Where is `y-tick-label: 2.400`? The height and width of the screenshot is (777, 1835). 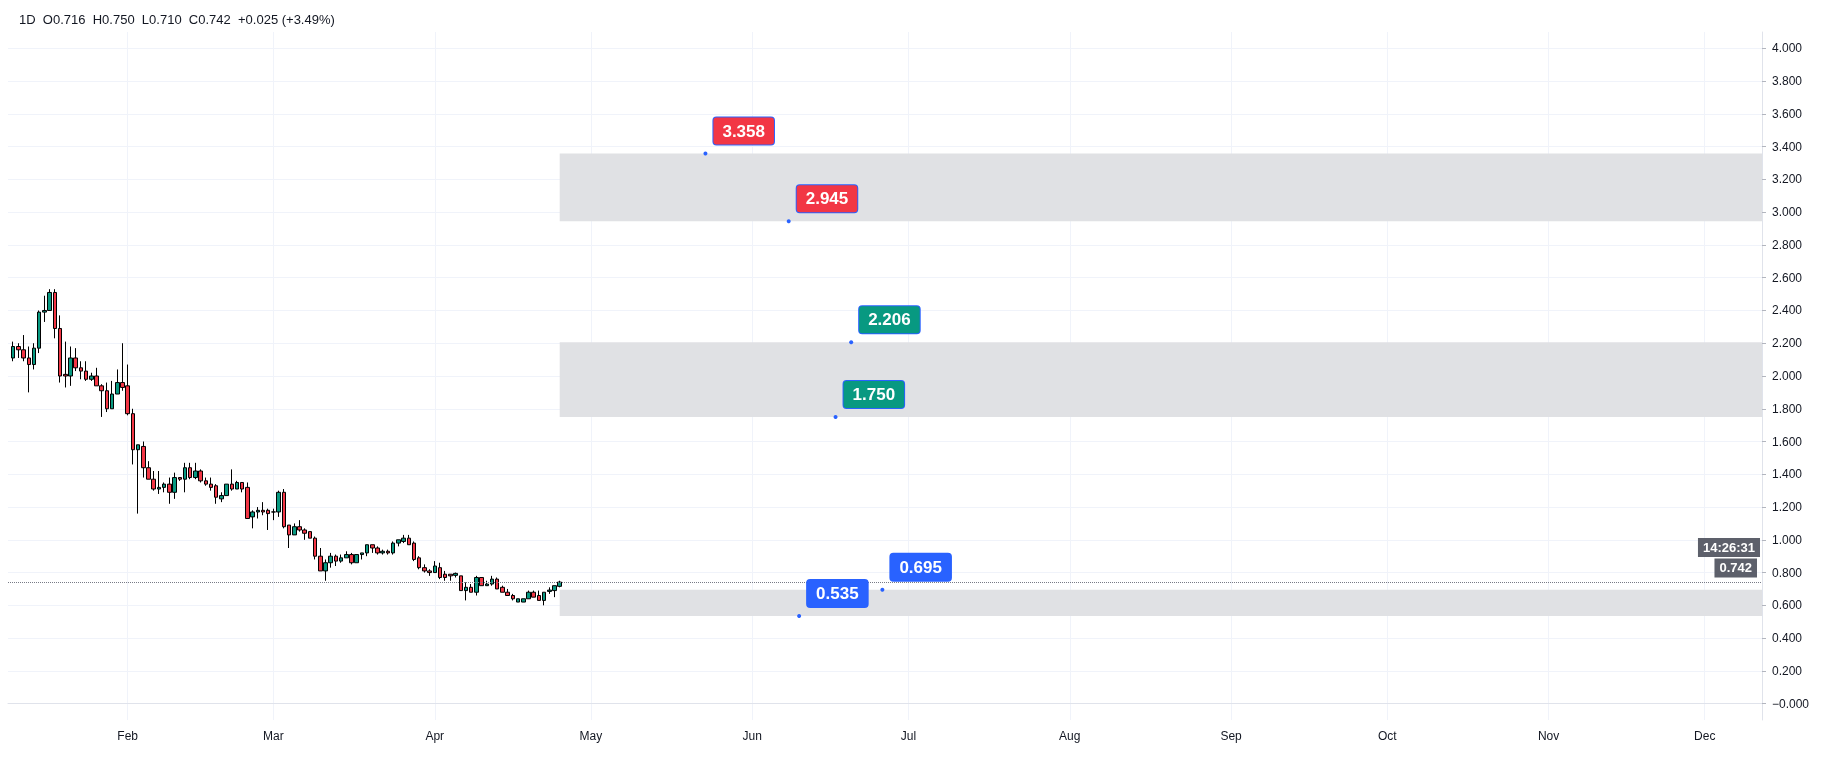
y-tick-label: 2.400 is located at coordinates (1787, 310).